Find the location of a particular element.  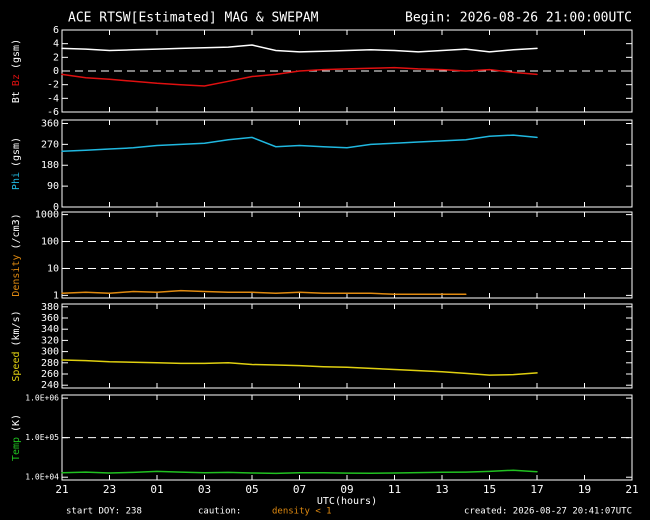

y-tick-label: 1000 is located at coordinates (47, 215).